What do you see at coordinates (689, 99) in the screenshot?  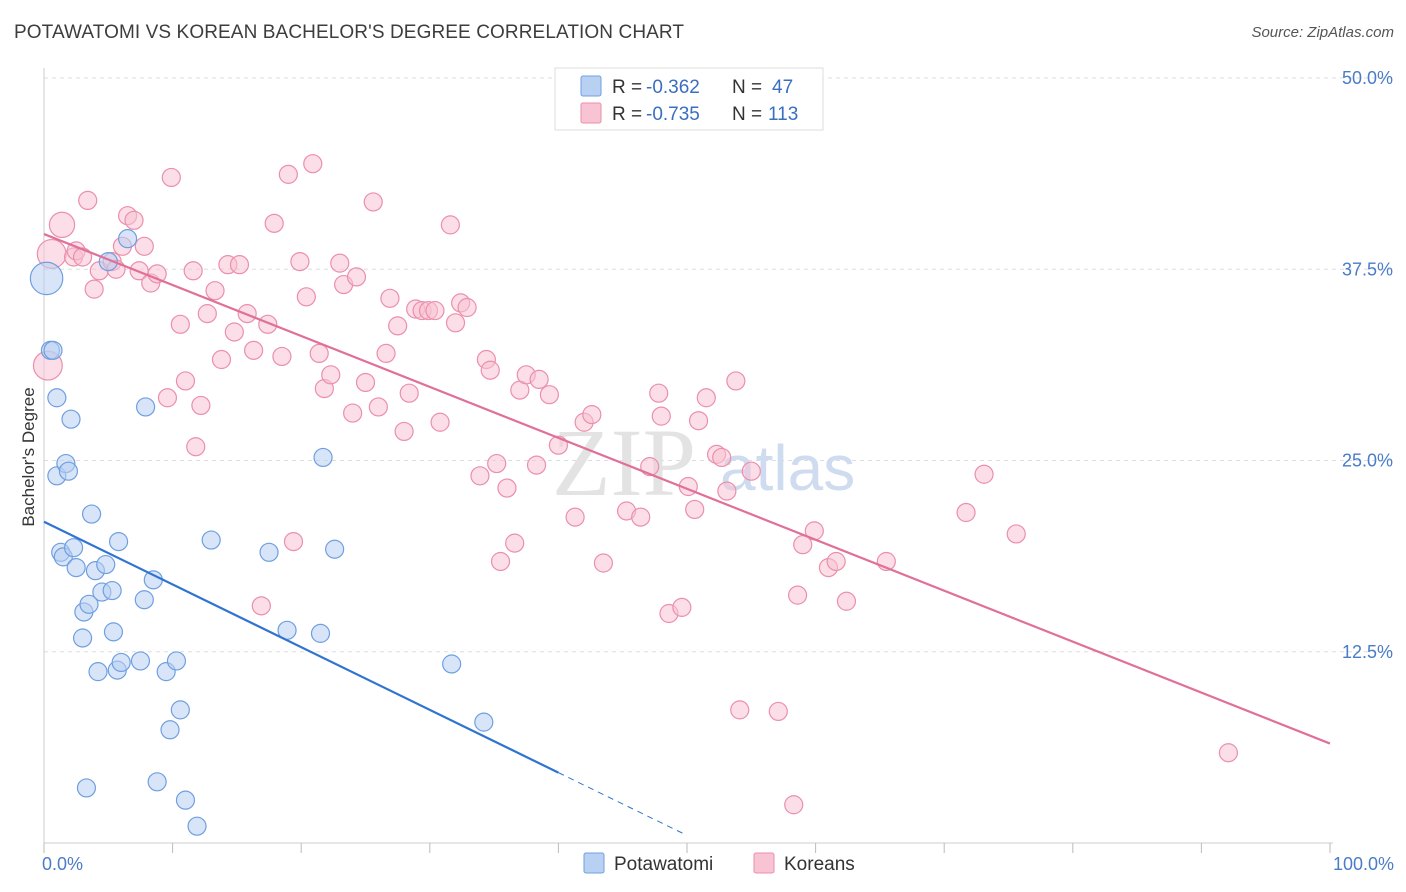 I see `stats-legend: R = -0.362 N = 47 R = -0.735 N = 113` at bounding box center [689, 99].